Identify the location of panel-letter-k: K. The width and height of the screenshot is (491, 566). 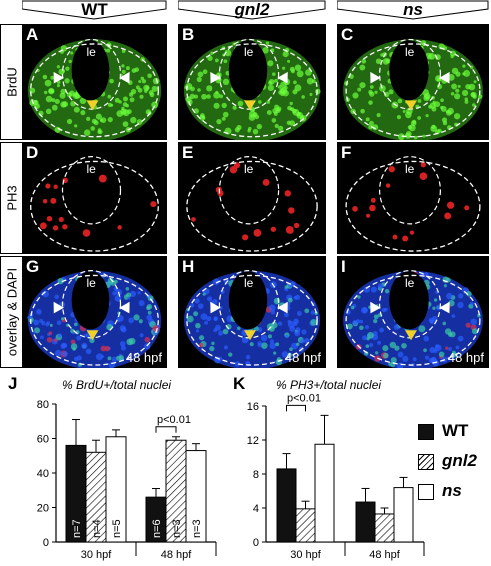
(239, 383).